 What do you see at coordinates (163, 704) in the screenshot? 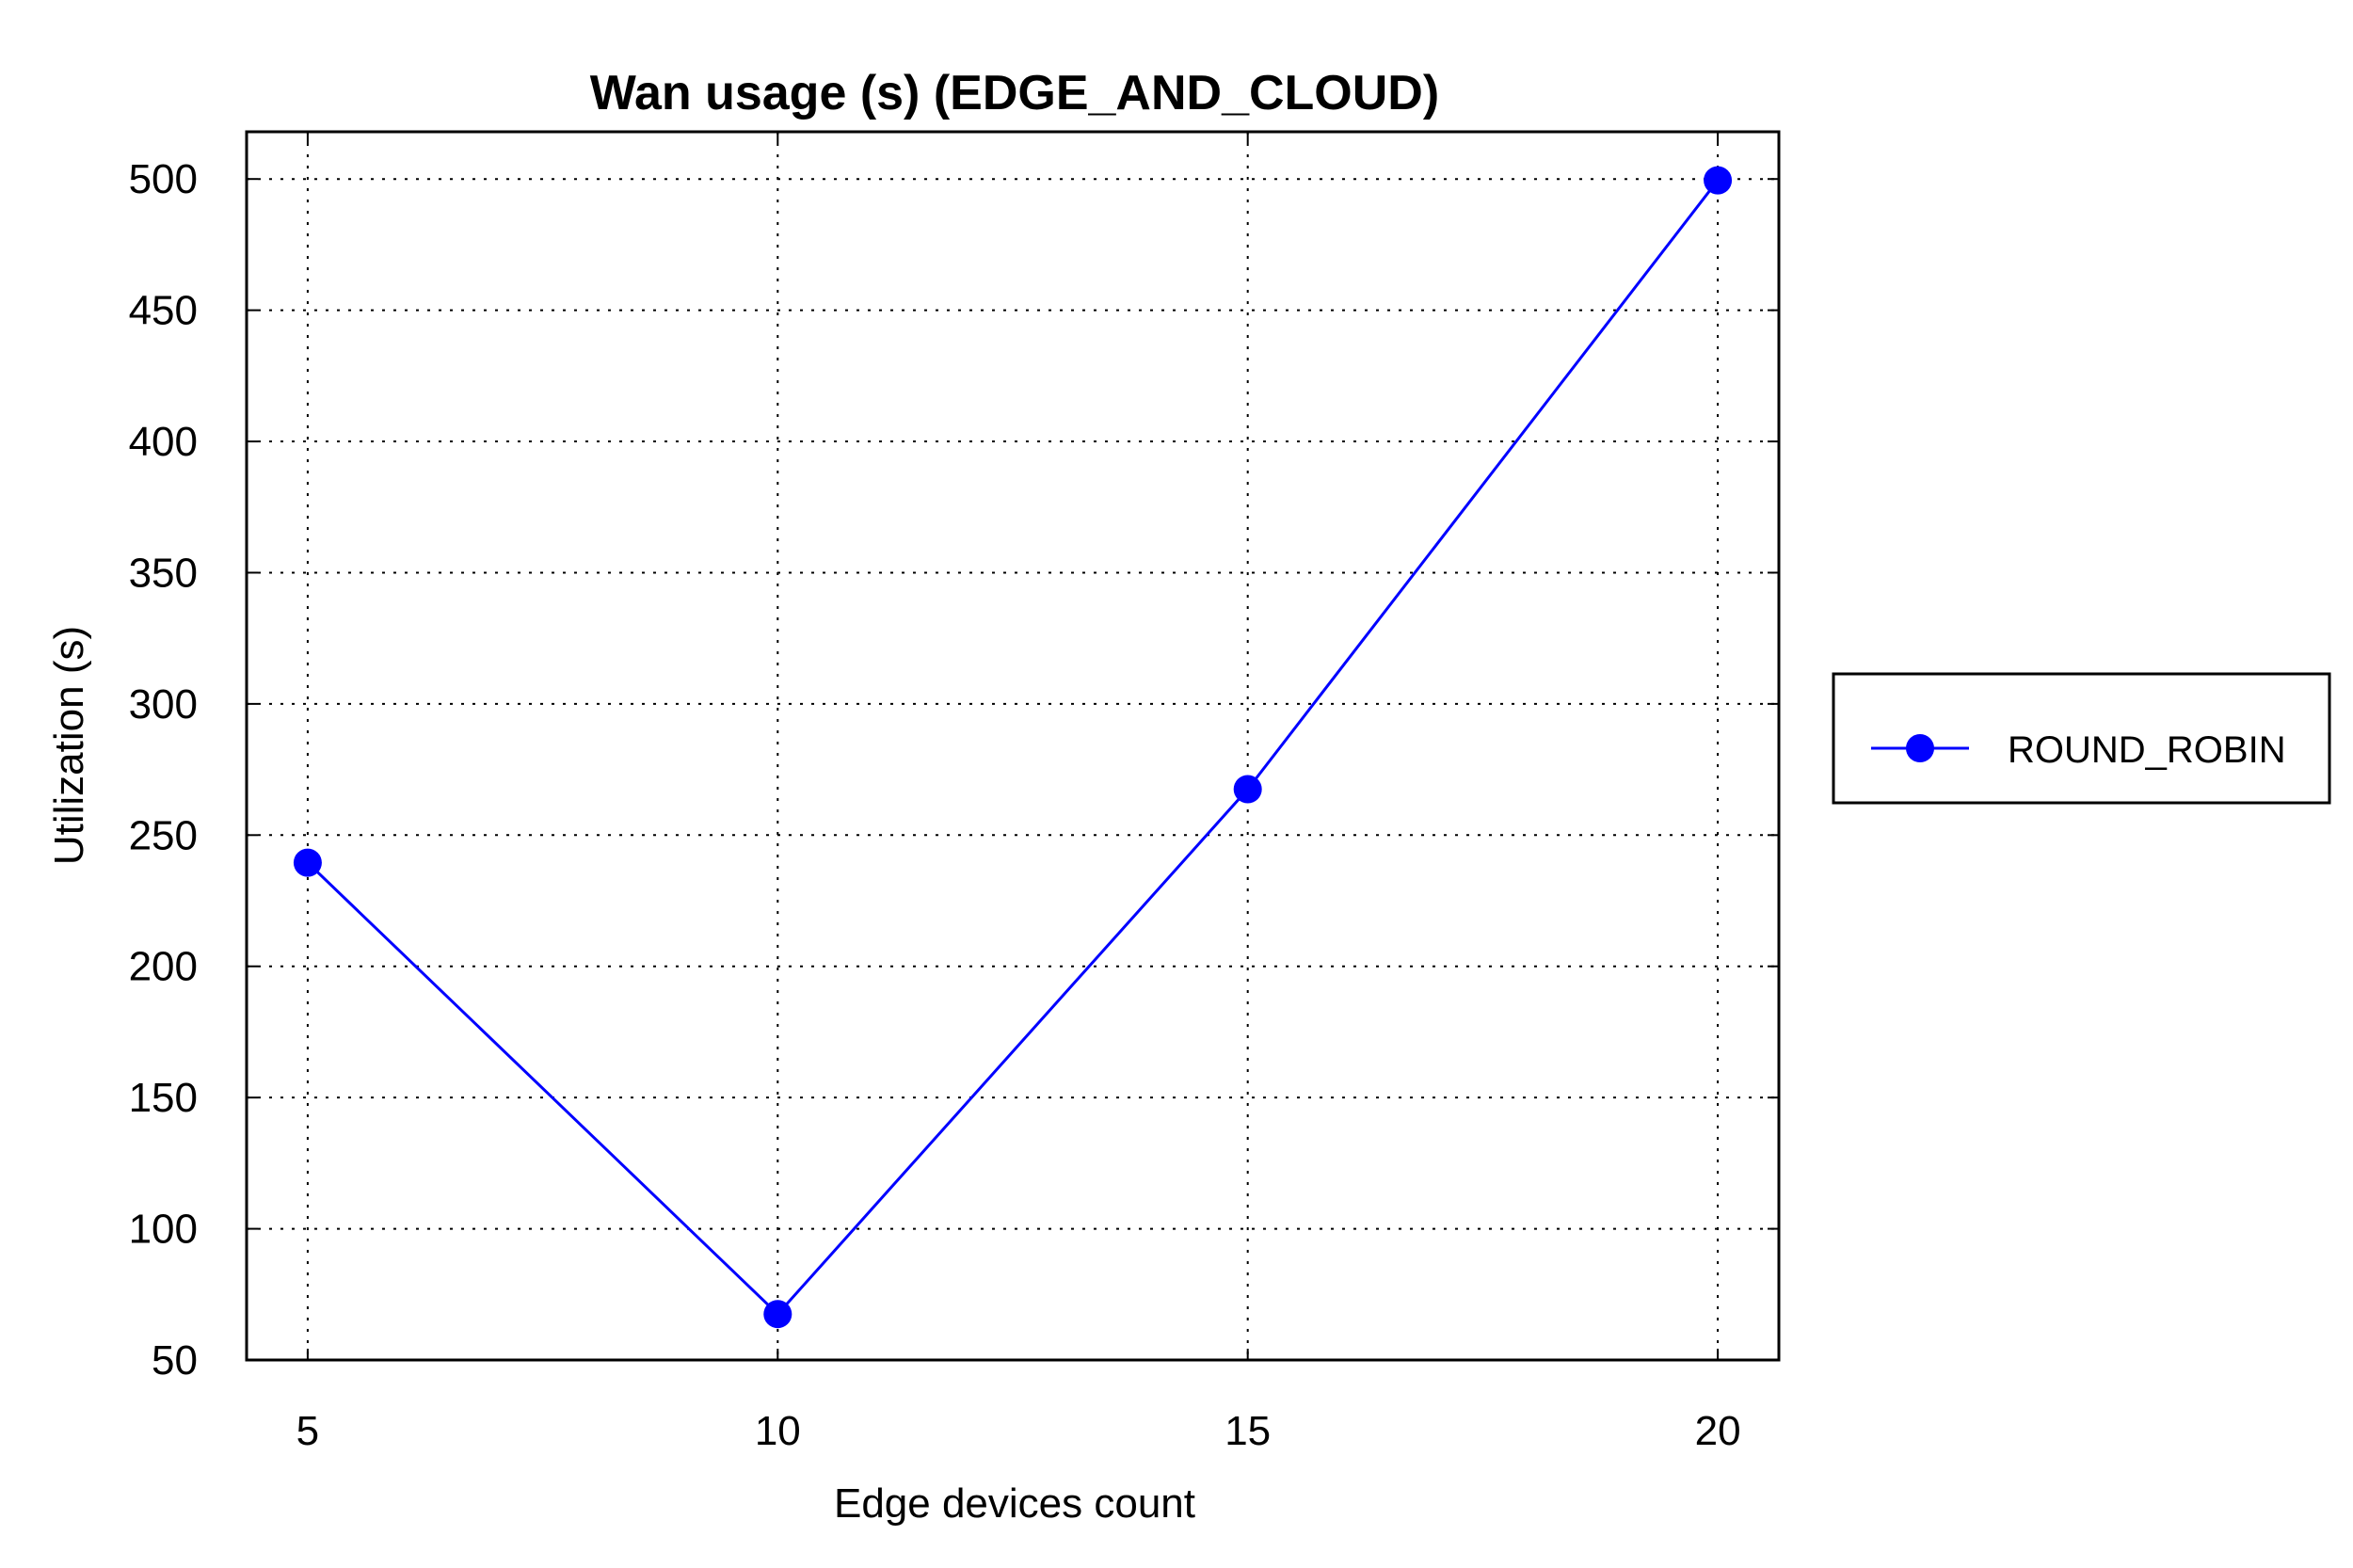
I see `y-tick-label: 300` at bounding box center [163, 704].